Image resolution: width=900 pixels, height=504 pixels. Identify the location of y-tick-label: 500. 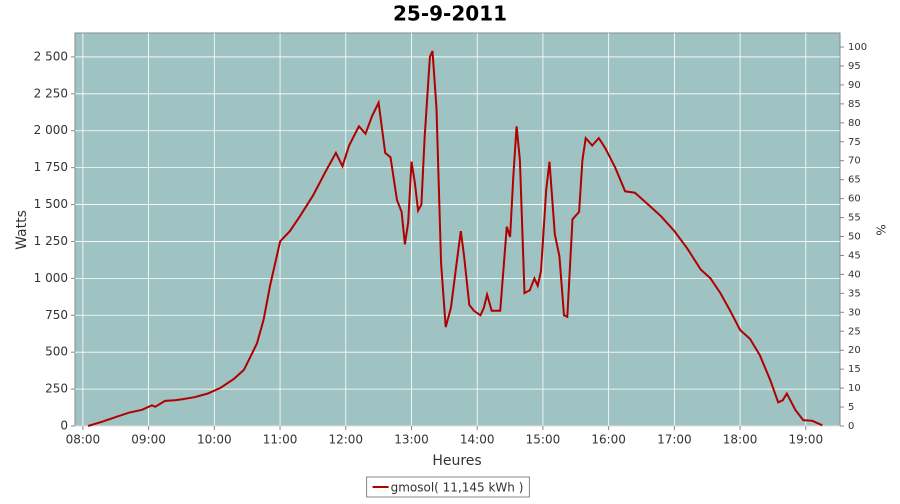
(56, 352).